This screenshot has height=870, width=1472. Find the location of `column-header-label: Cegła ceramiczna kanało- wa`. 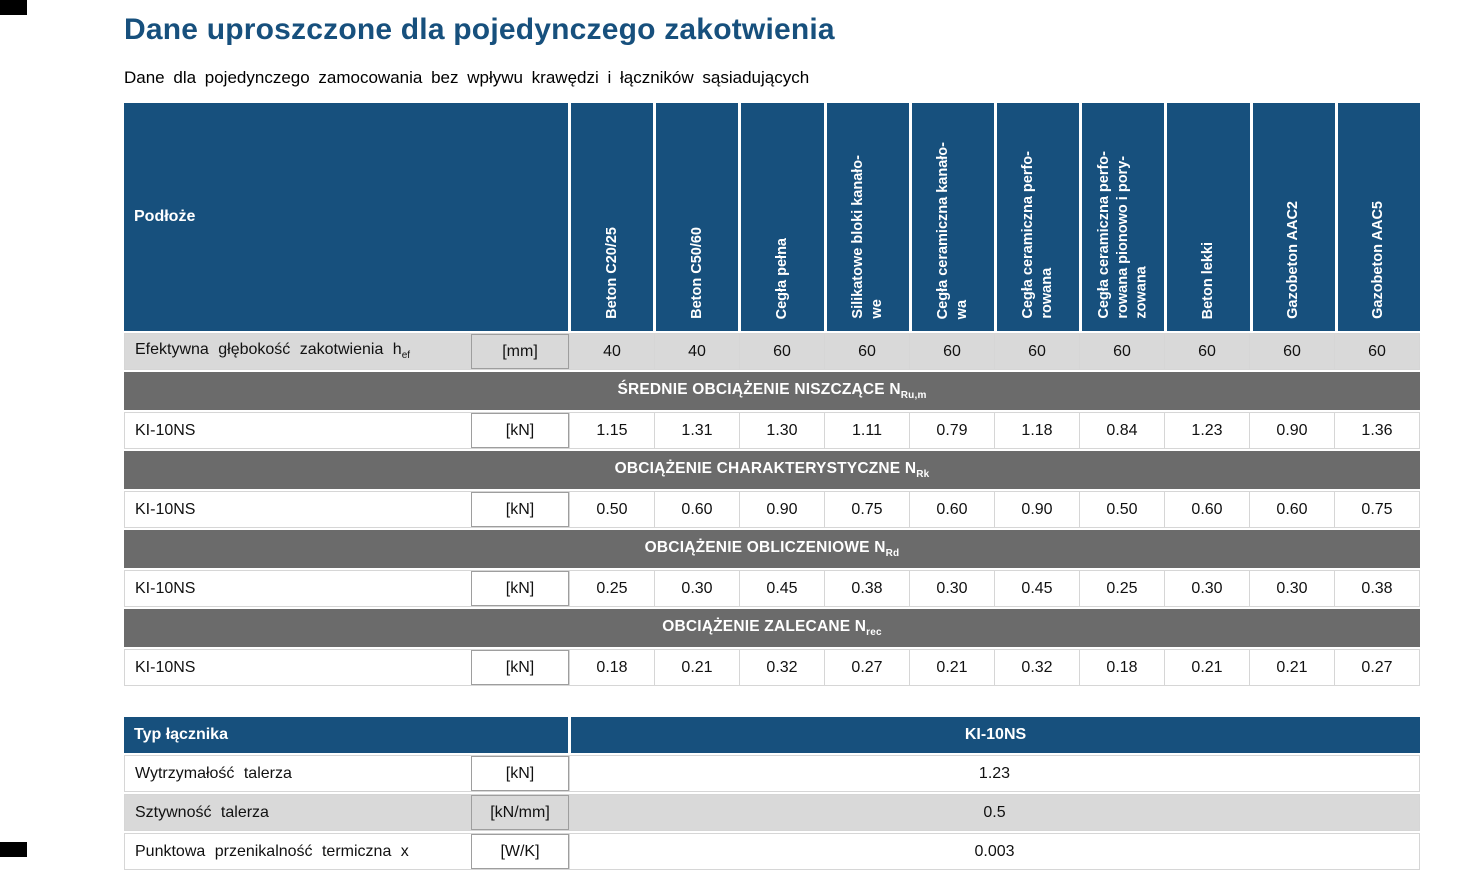

column-header-label: Cegła ceramiczna kanało- wa is located at coordinates (952, 230).